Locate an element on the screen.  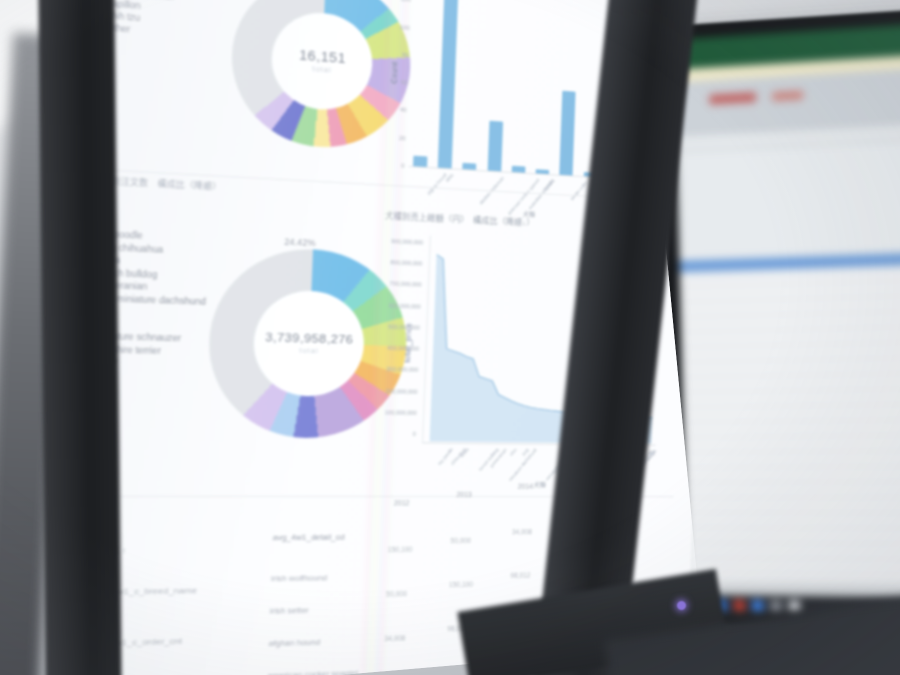
donut1-center: 16,151 total is located at coordinates (322, 61).